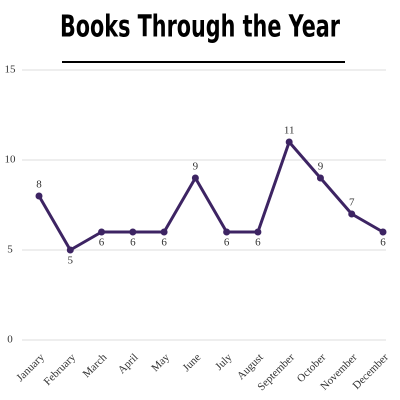 Image resolution: width=400 pixels, height=400 pixels. Describe the element at coordinates (10, 340) in the screenshot. I see `y-tick-label: 0` at that location.